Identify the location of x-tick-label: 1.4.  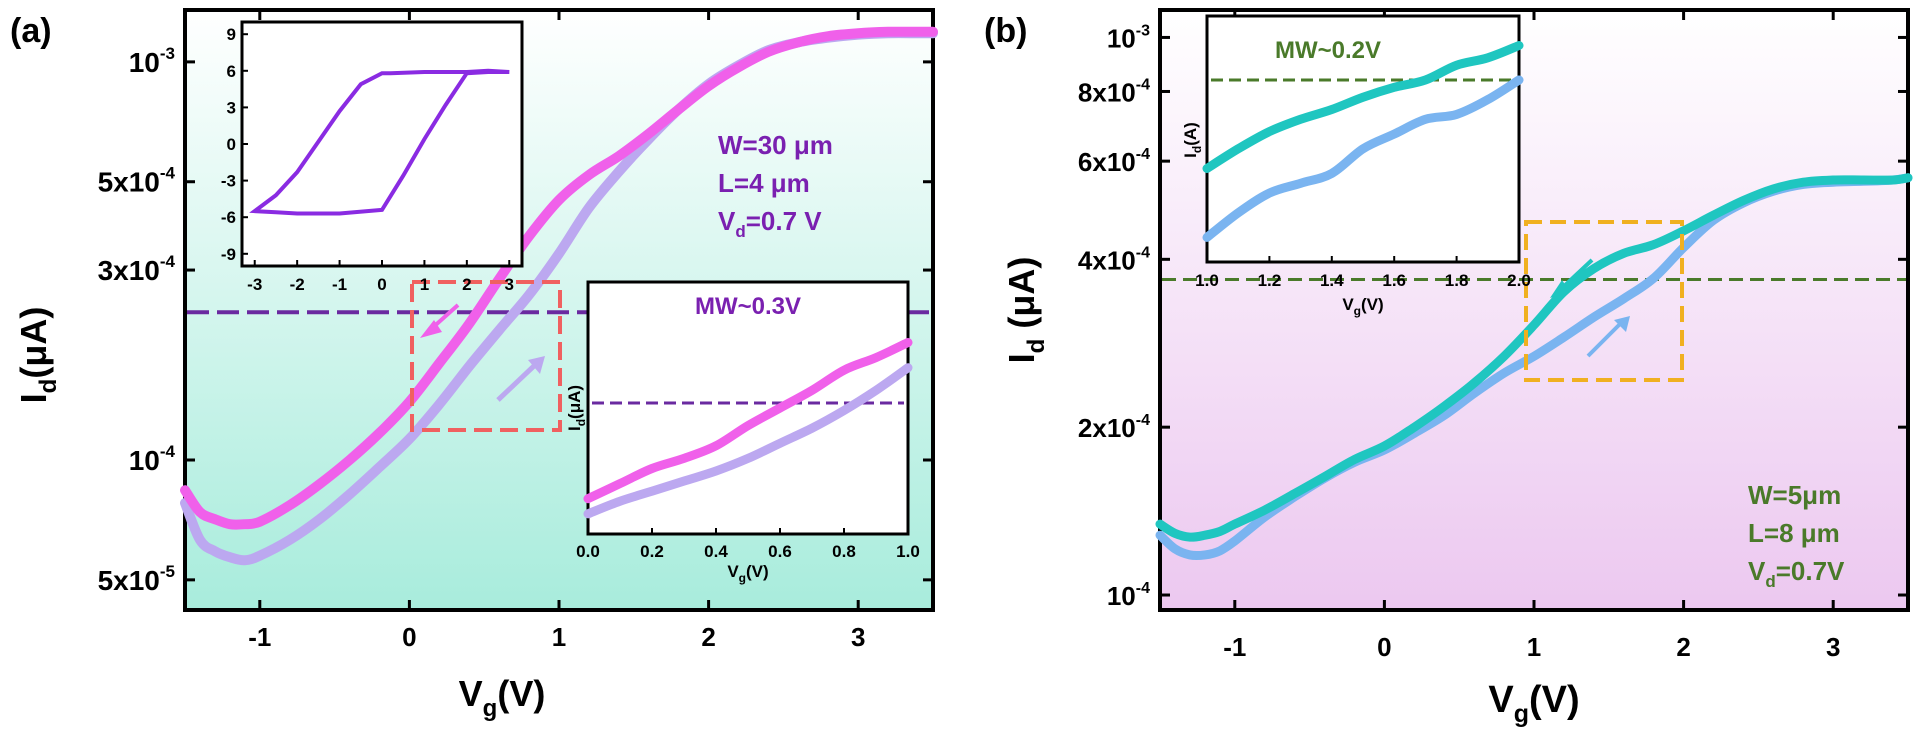
(1332, 280).